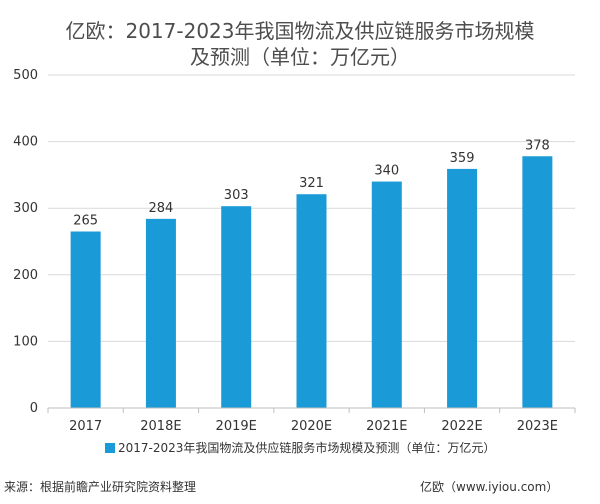  I want to click on data-label: 340, so click(386, 171).